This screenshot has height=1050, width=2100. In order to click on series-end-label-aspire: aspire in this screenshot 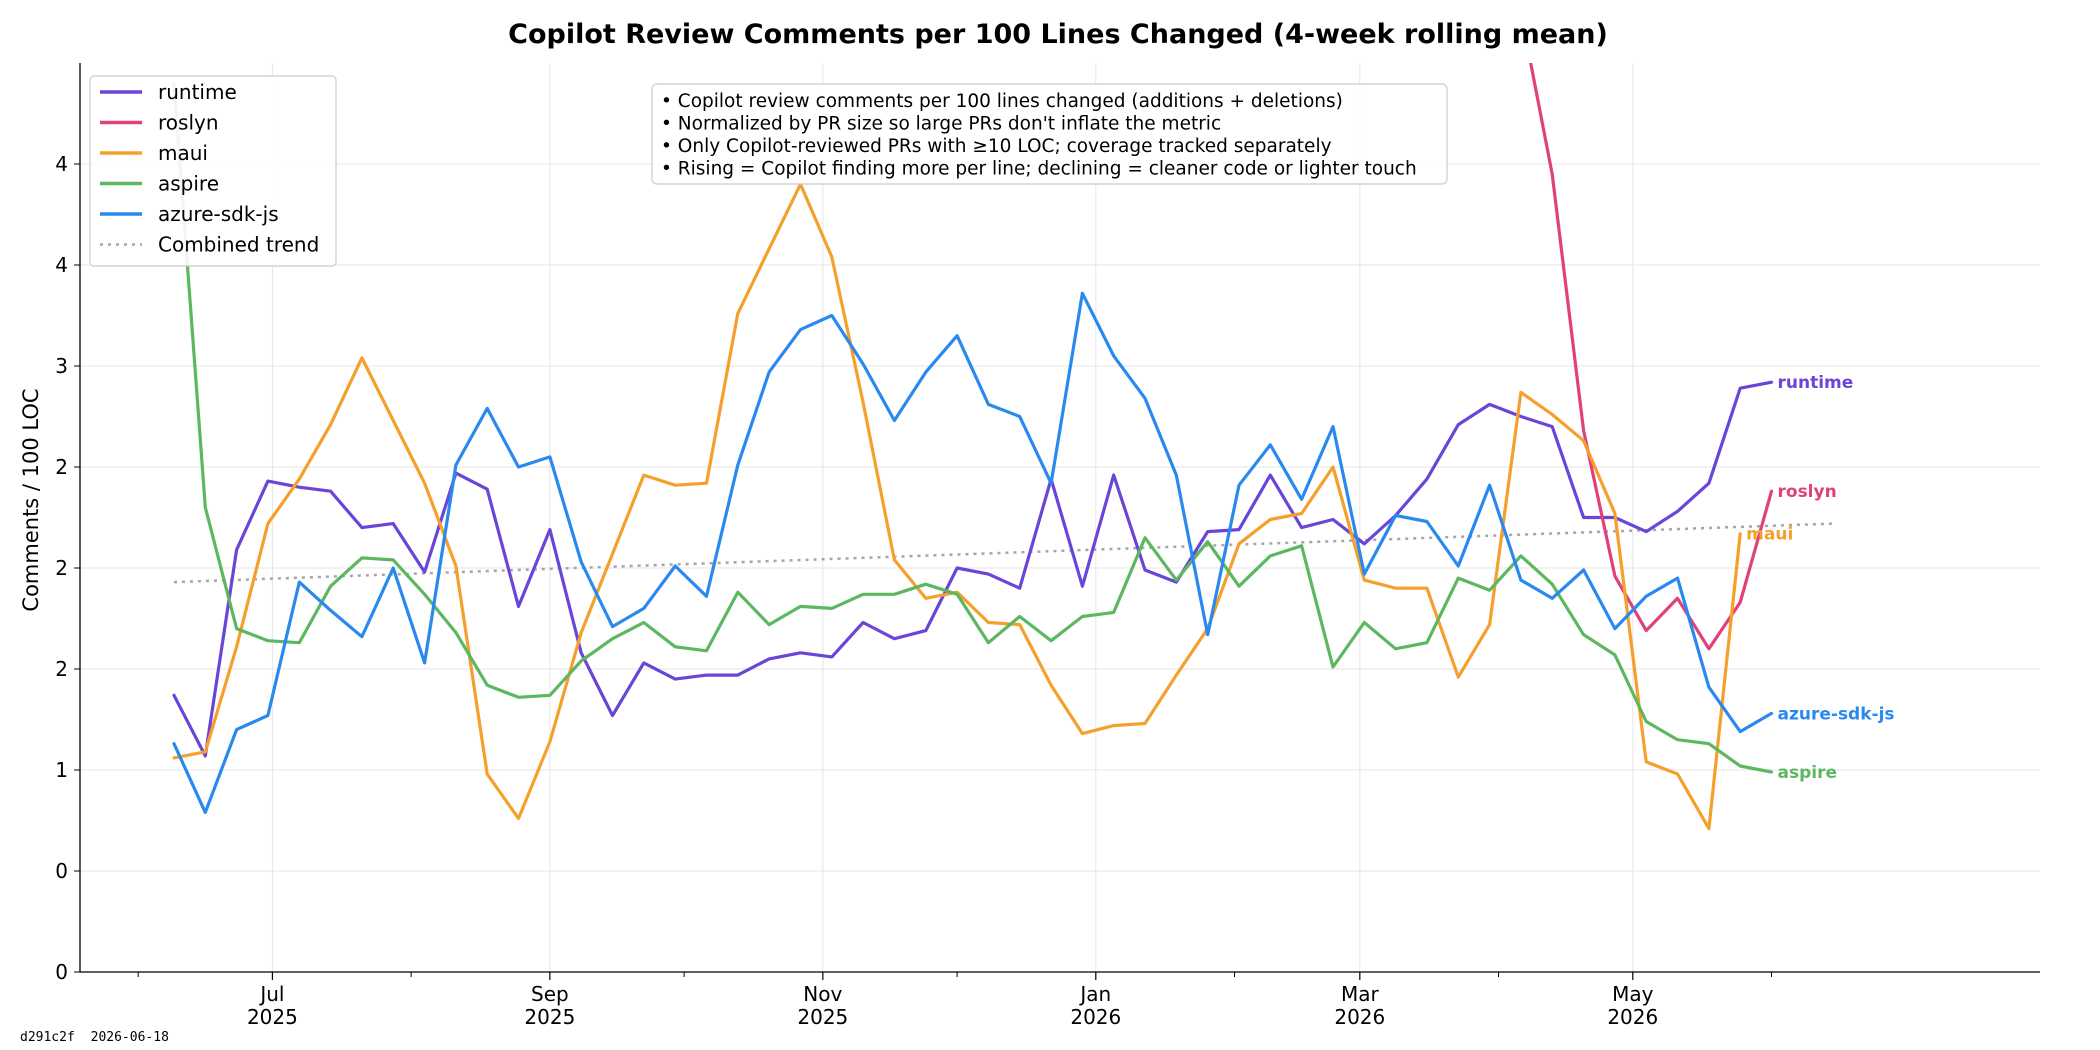, I will do `click(1808, 773)`.